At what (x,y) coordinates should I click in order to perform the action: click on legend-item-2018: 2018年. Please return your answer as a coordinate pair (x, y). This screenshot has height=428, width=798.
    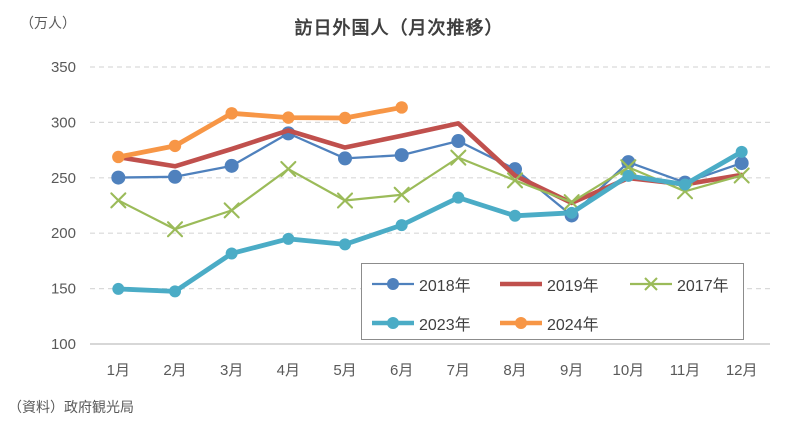
    Looking at the image, I should click on (421, 285).